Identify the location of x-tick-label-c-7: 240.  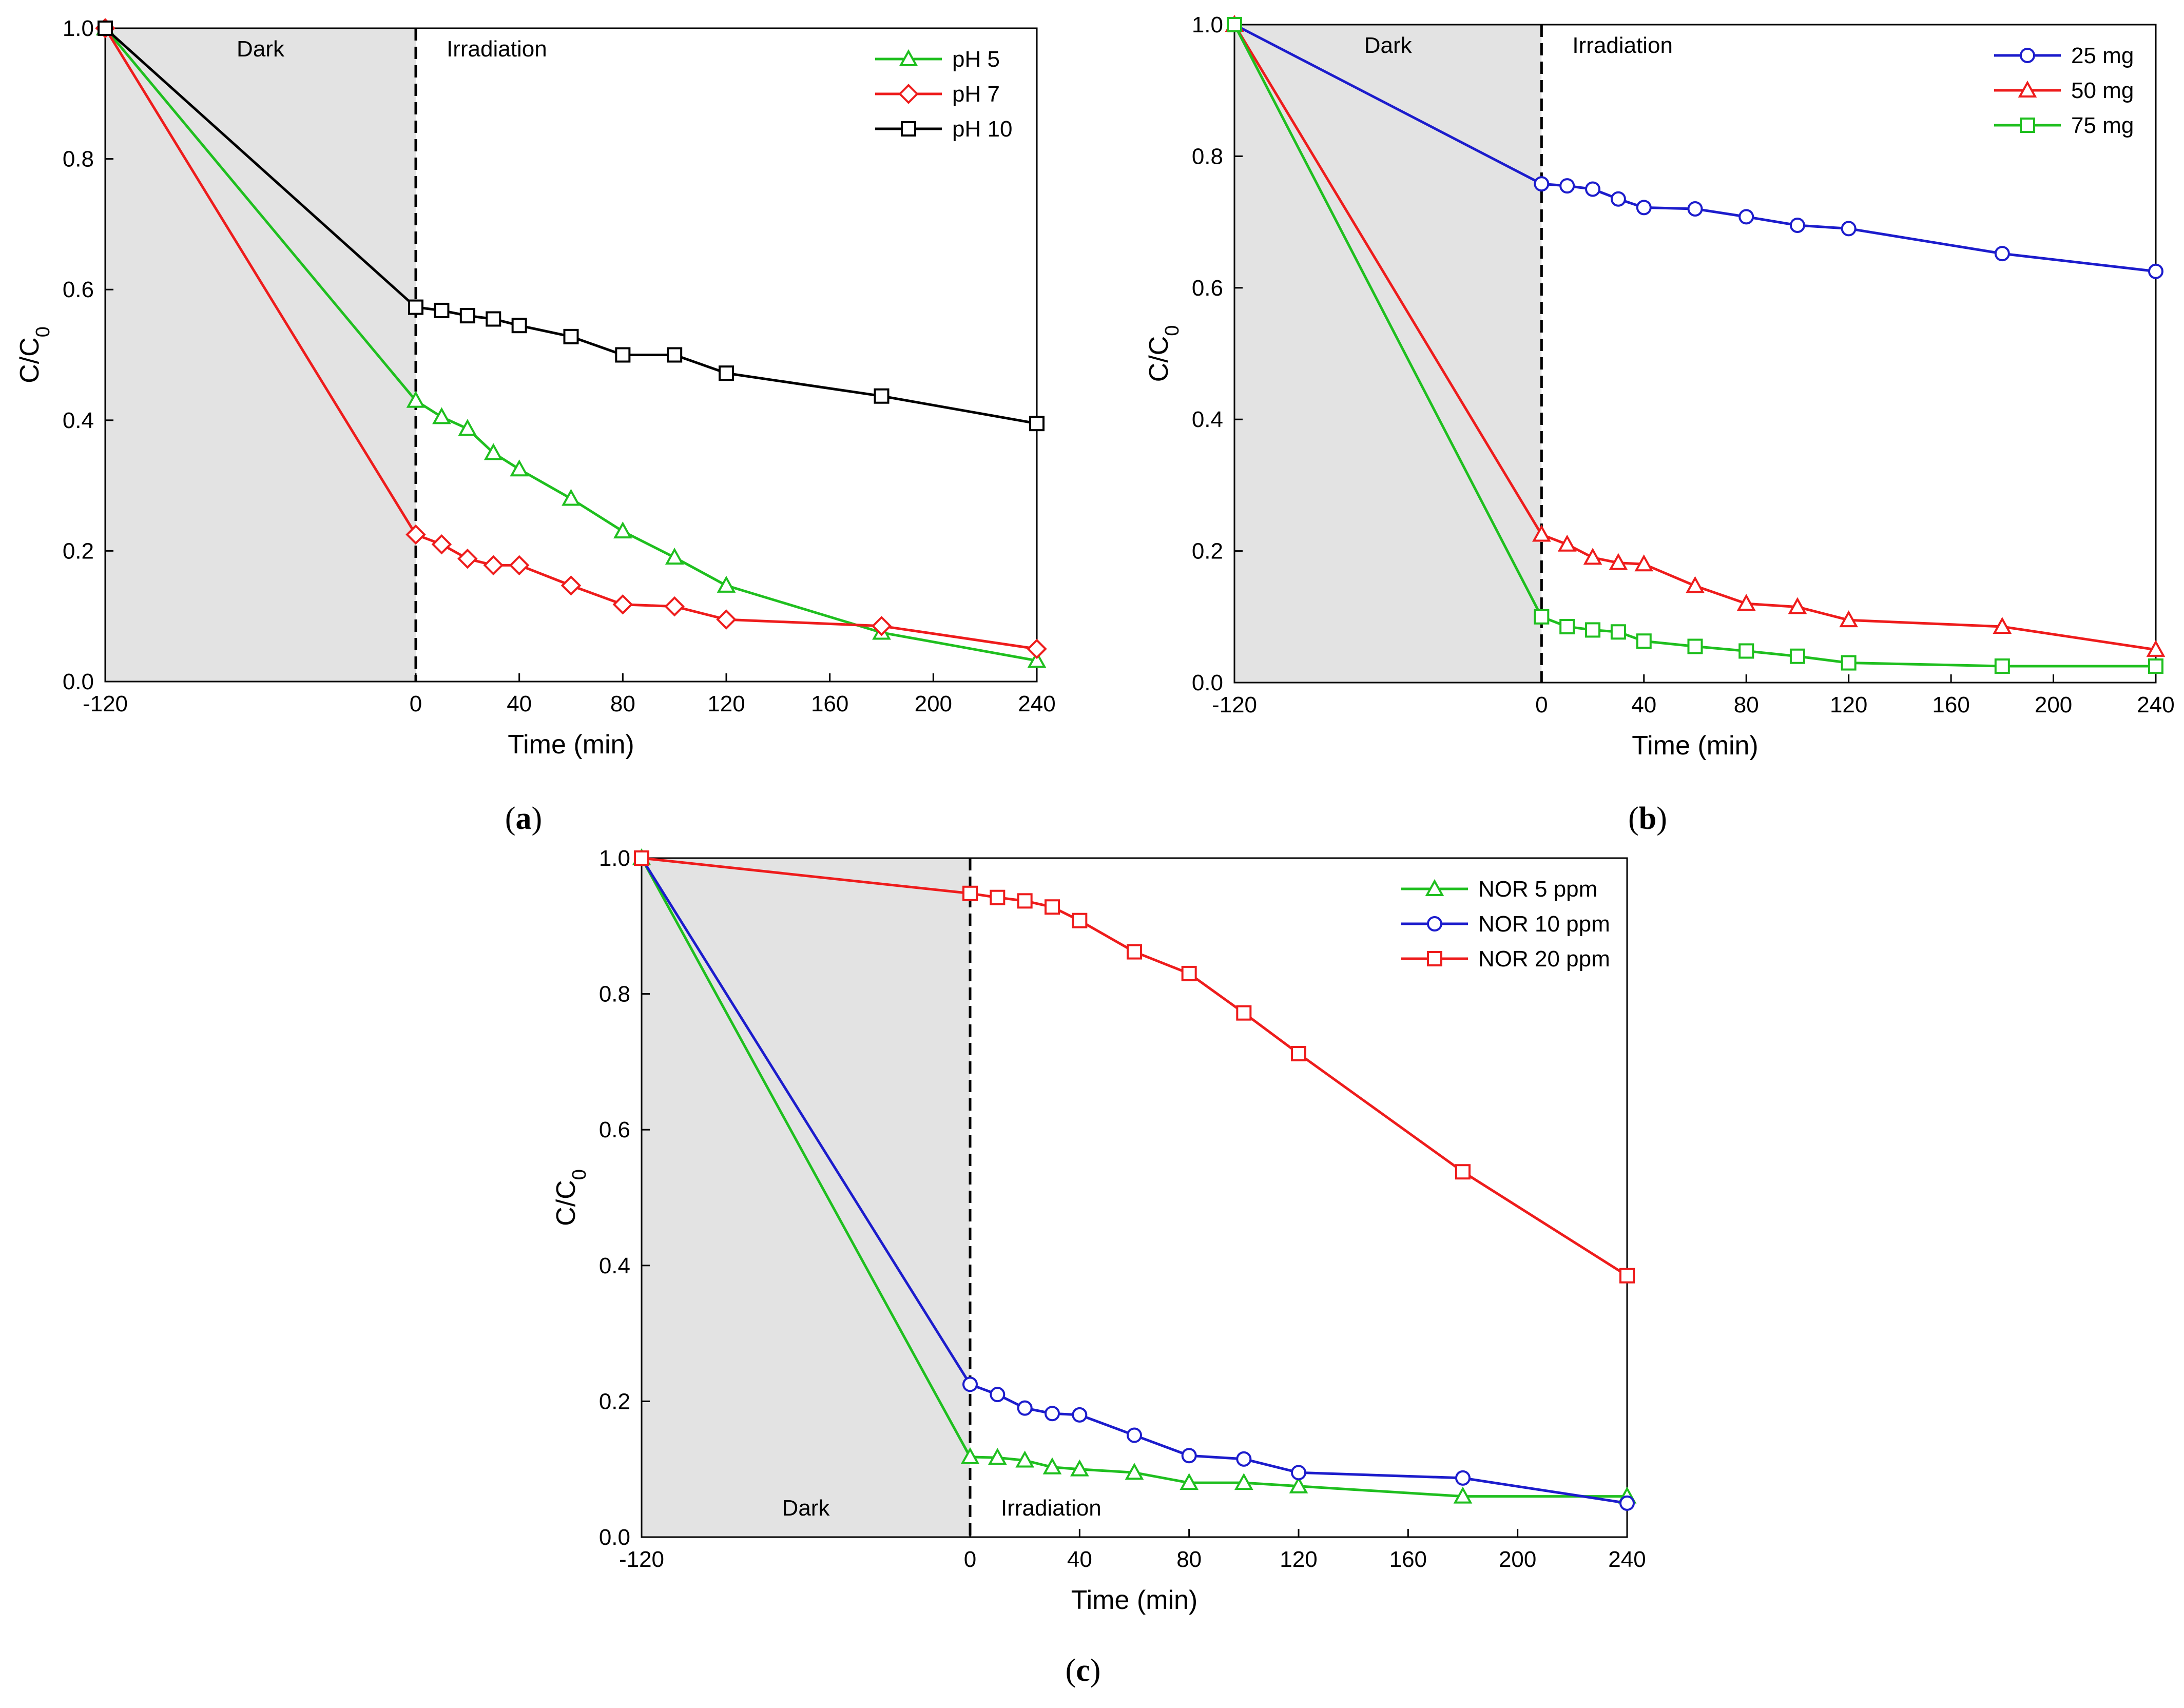
(1627, 1559).